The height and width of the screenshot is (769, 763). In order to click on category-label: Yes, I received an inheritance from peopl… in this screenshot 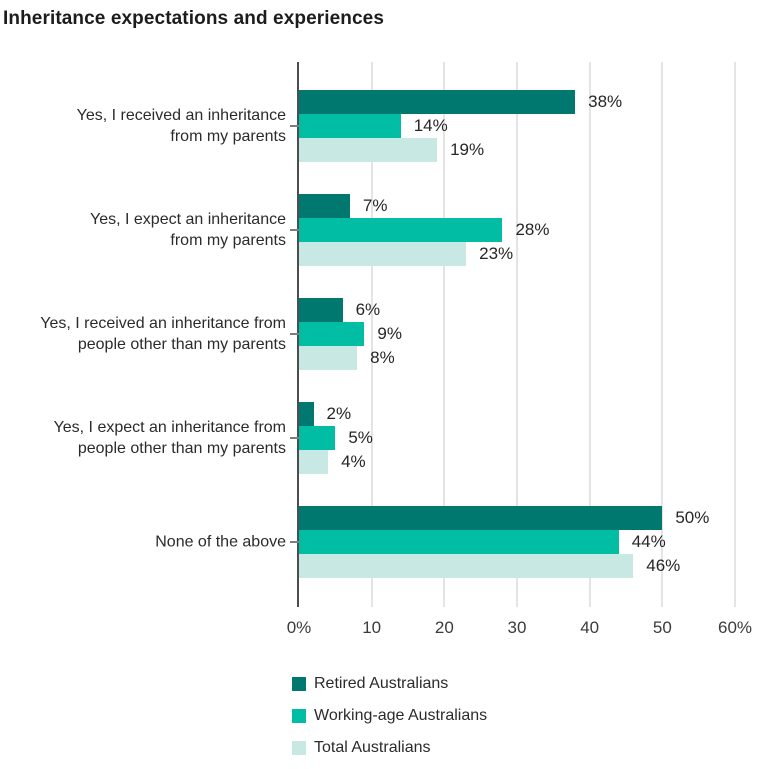, I will do `click(163, 334)`.